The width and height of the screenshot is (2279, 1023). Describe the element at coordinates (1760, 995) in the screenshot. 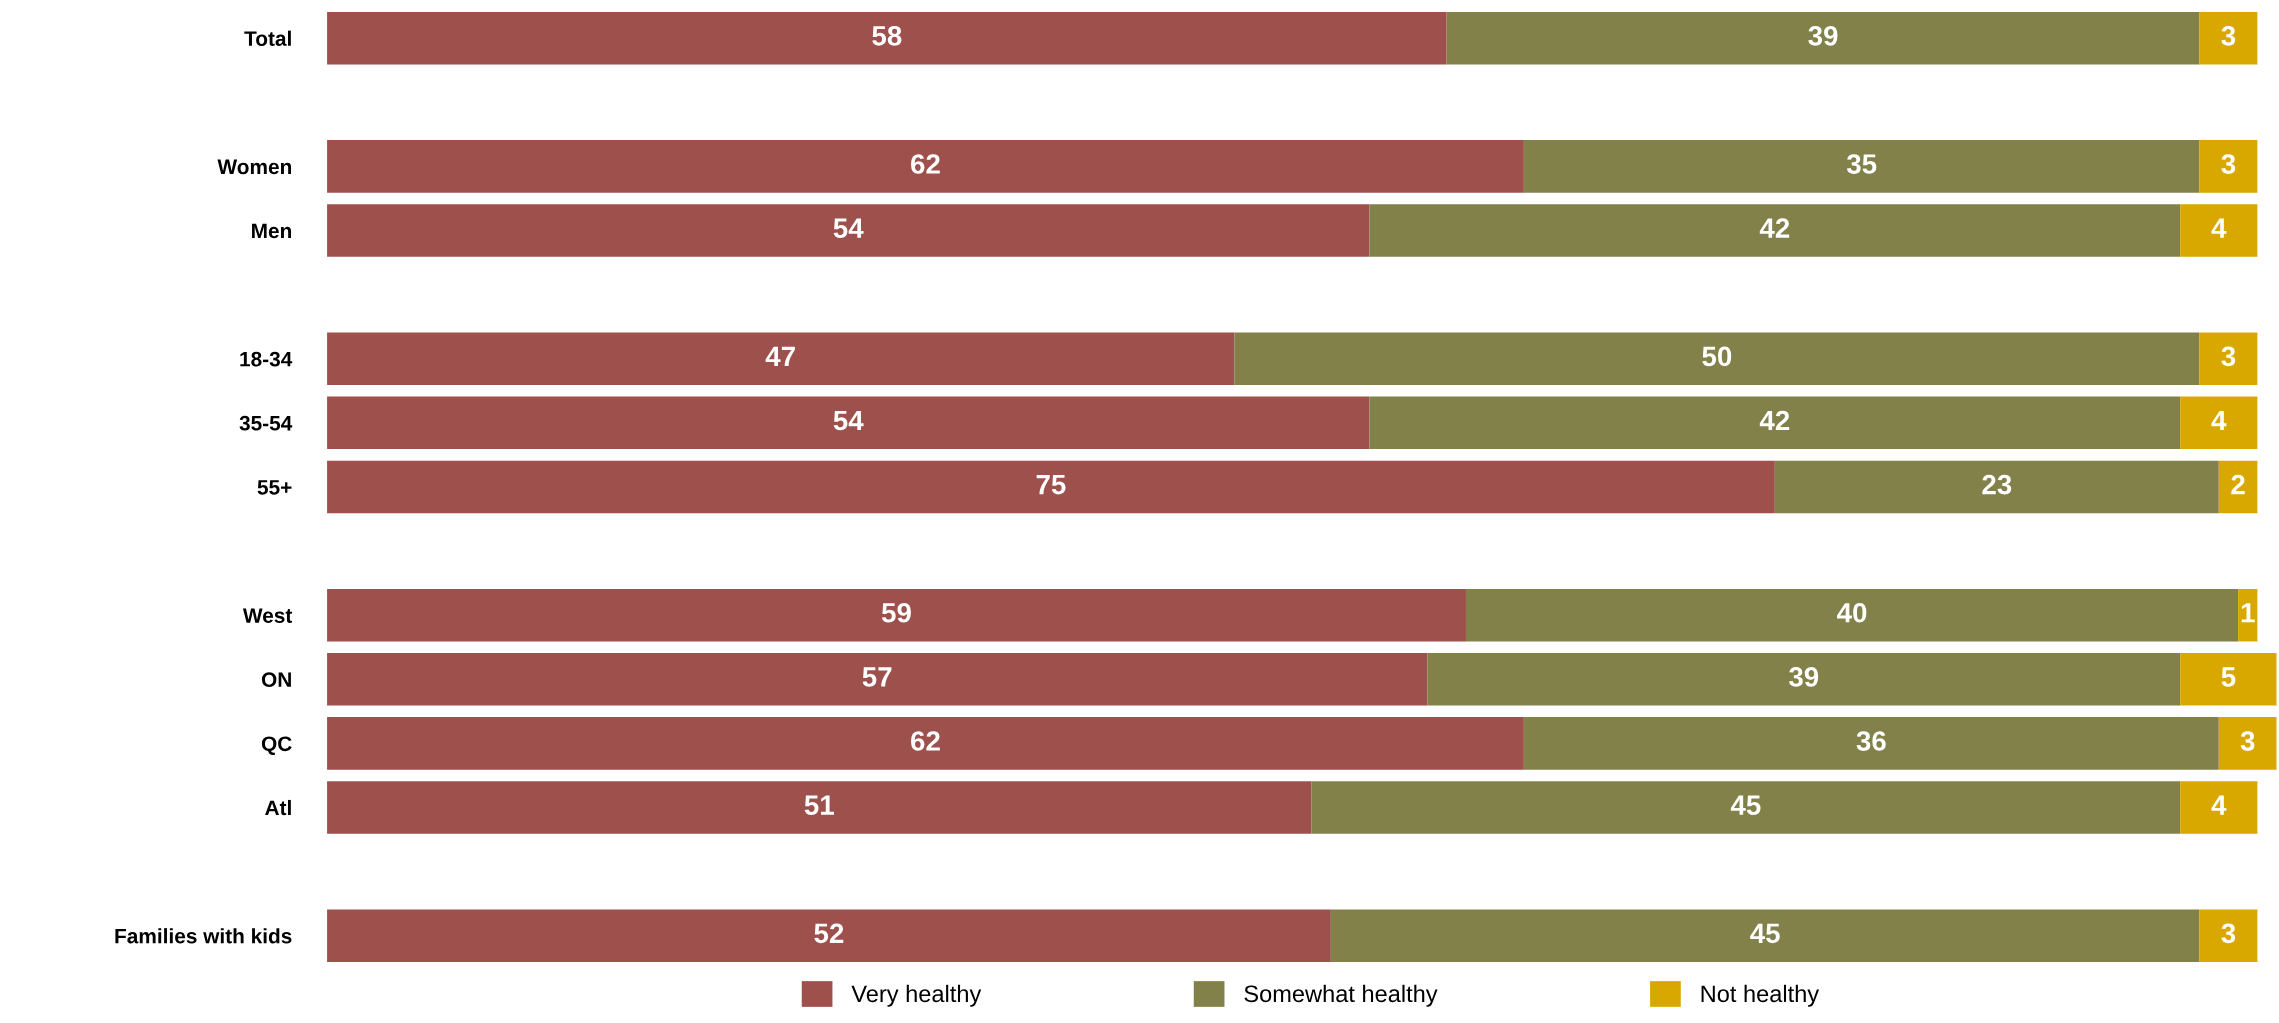

I see `legend-label: Not healthy` at that location.